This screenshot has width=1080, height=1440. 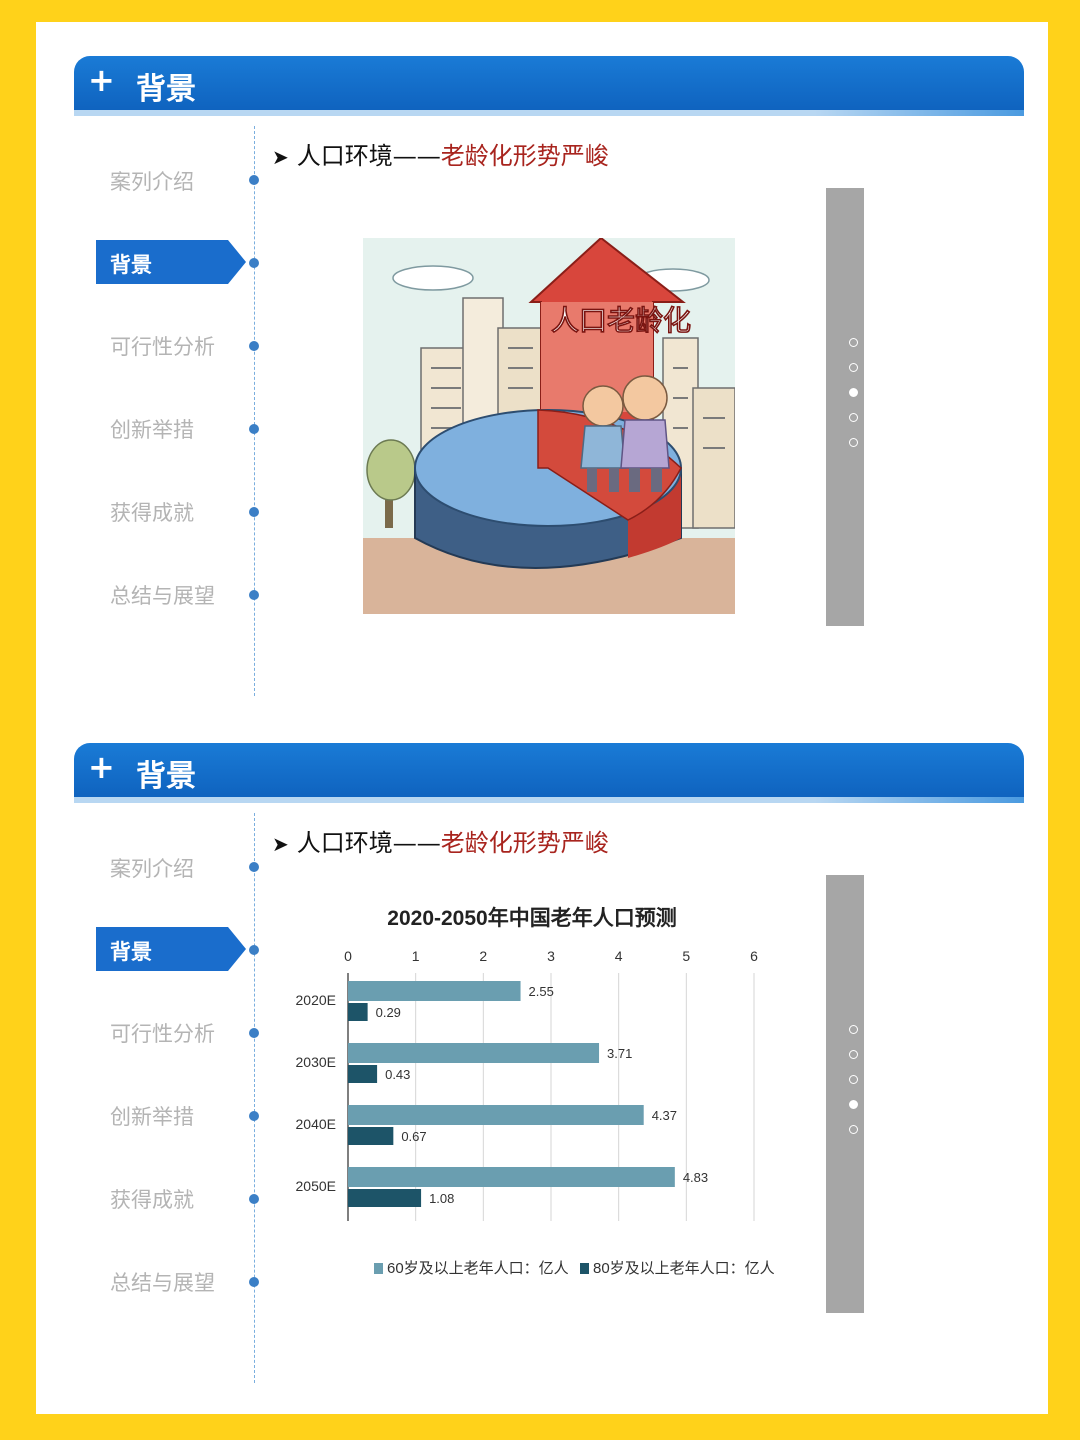 What do you see at coordinates (316, 1000) in the screenshot?
I see `category-label: 2020E` at bounding box center [316, 1000].